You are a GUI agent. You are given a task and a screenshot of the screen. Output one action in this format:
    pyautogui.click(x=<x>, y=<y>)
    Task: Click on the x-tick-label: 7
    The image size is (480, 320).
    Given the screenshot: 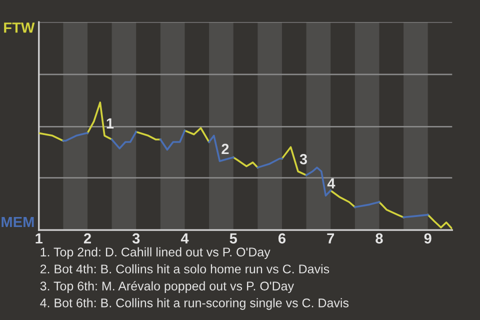 What is the action you would take?
    pyautogui.click(x=330, y=238)
    